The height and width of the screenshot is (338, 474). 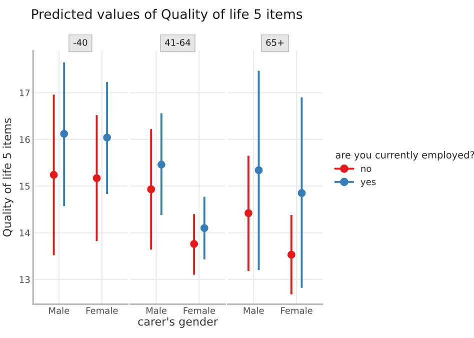 I want to click on legend-label: no, so click(x=366, y=169).